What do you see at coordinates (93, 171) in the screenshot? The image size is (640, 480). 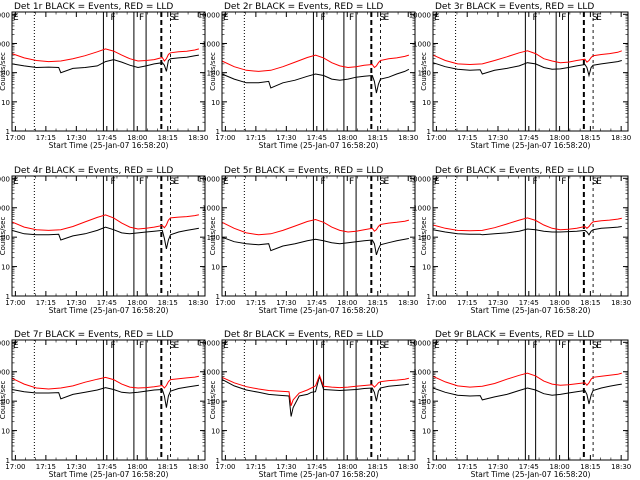 I see `chart-title: Det 4r BLACK = Events, RED = LLD` at bounding box center [93, 171].